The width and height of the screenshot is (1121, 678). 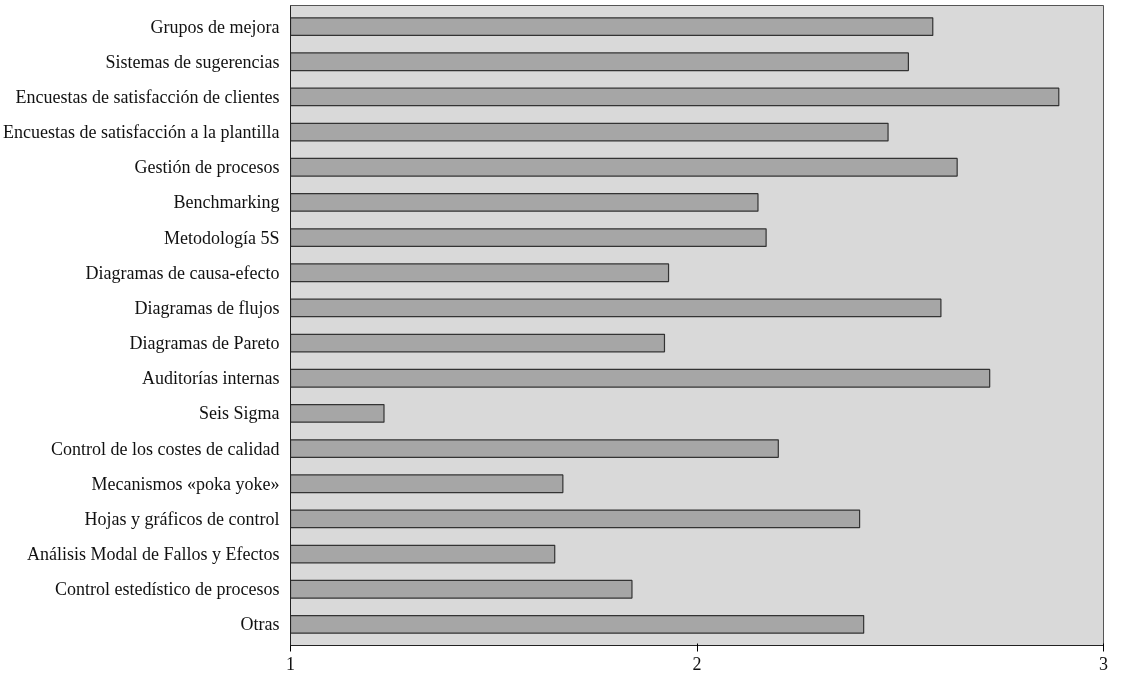 I want to click on y-tick-label: Hojas y gráficos de control, so click(x=182, y=518).